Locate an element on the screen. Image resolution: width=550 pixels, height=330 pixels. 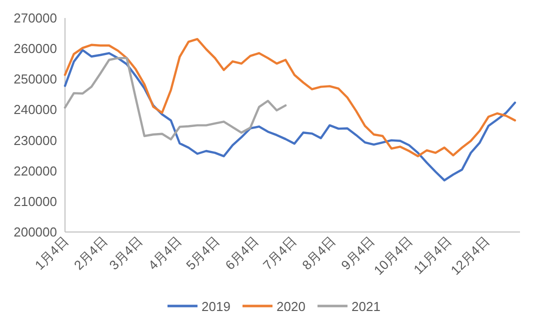
y-tick-label: 240000 is located at coordinates (35, 110).